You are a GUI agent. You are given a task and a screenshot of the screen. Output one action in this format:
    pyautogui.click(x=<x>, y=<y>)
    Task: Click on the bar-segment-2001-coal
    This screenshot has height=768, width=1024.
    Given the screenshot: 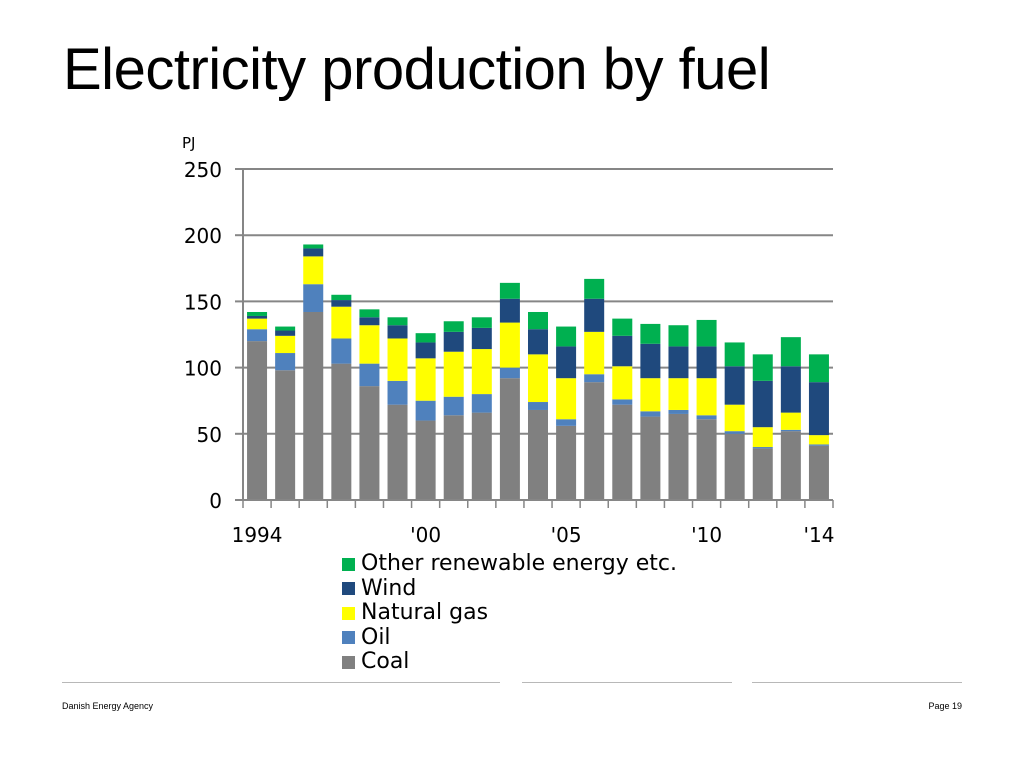 What is the action you would take?
    pyautogui.click(x=453, y=457)
    